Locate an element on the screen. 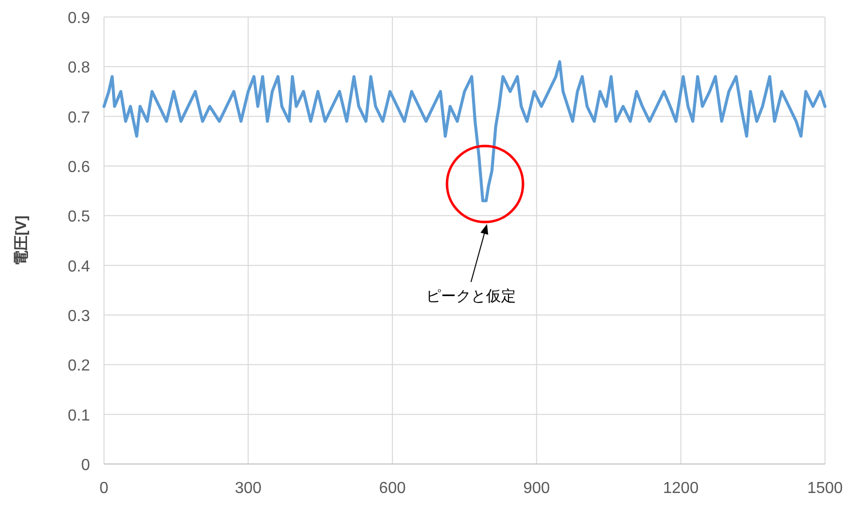 This screenshot has height=514, width=854. annotation: ピークと仮定 is located at coordinates (471, 296).